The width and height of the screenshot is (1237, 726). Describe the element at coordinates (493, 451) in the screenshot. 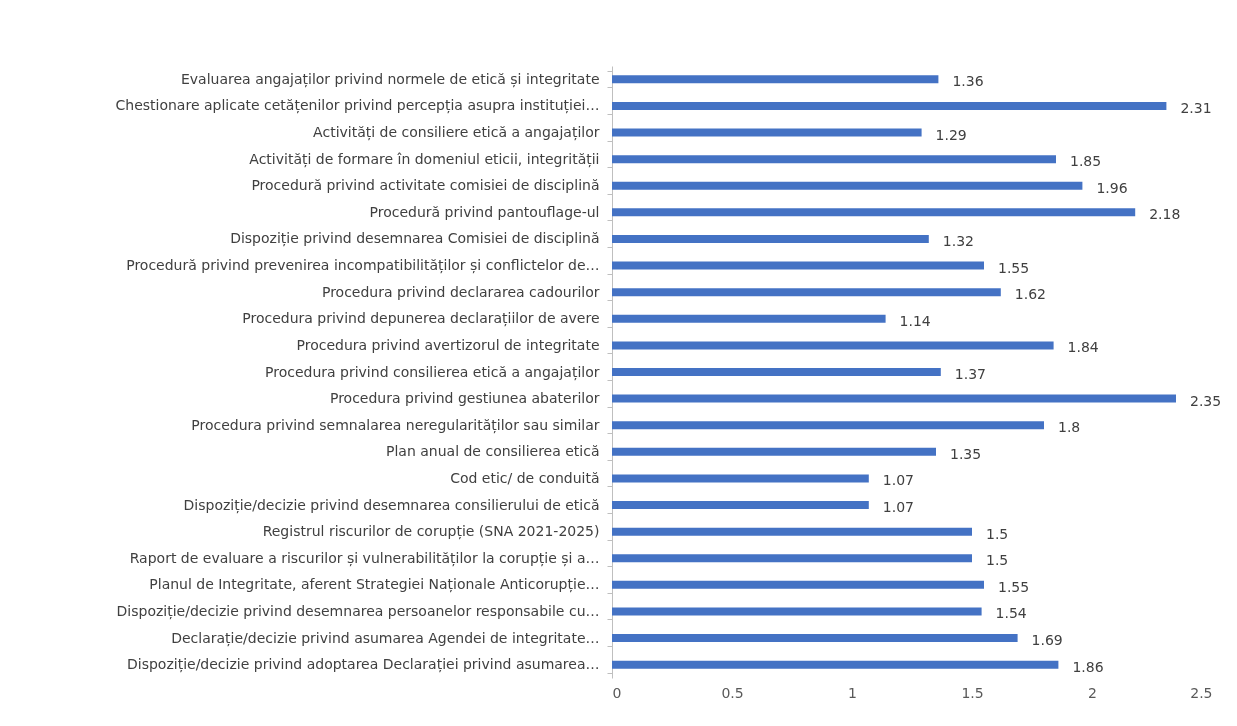

I see `y-tick-label: Plan anual de consilierea etică` at that location.